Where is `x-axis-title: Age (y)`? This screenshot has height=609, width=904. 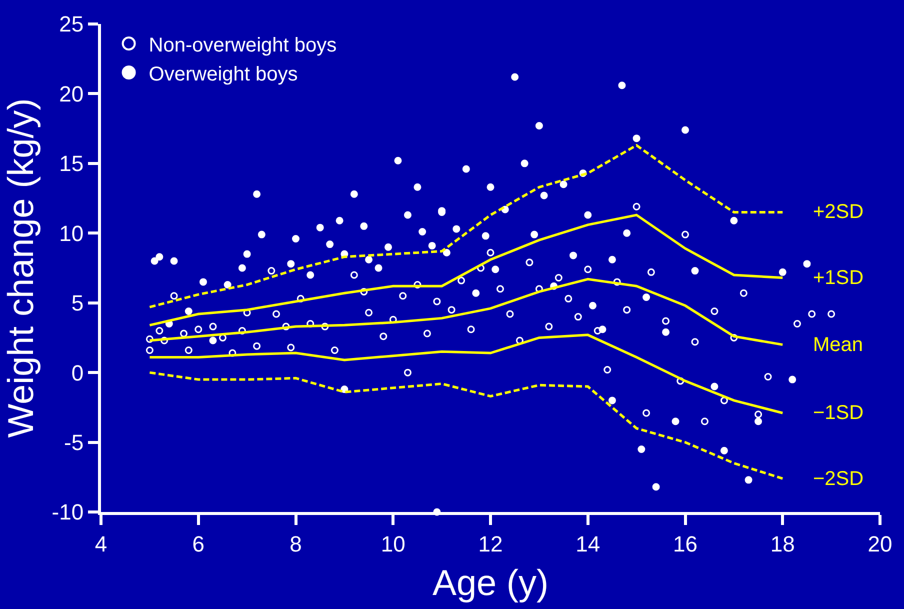
x-axis-title: Age (y) is located at coordinates (490, 583).